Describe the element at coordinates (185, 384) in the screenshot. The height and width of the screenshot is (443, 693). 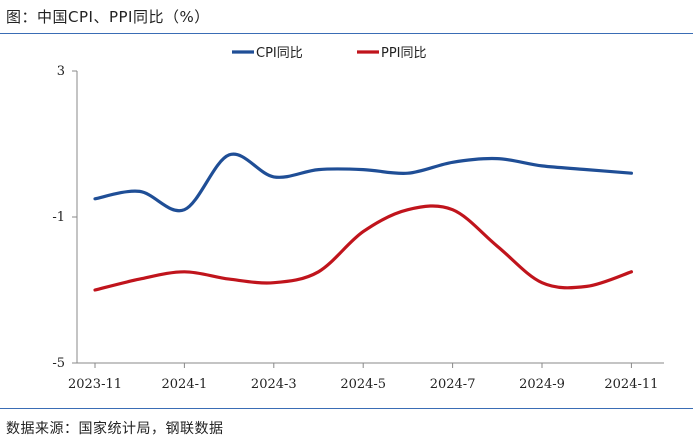
I see `x-tick-label: 2024-1` at that location.